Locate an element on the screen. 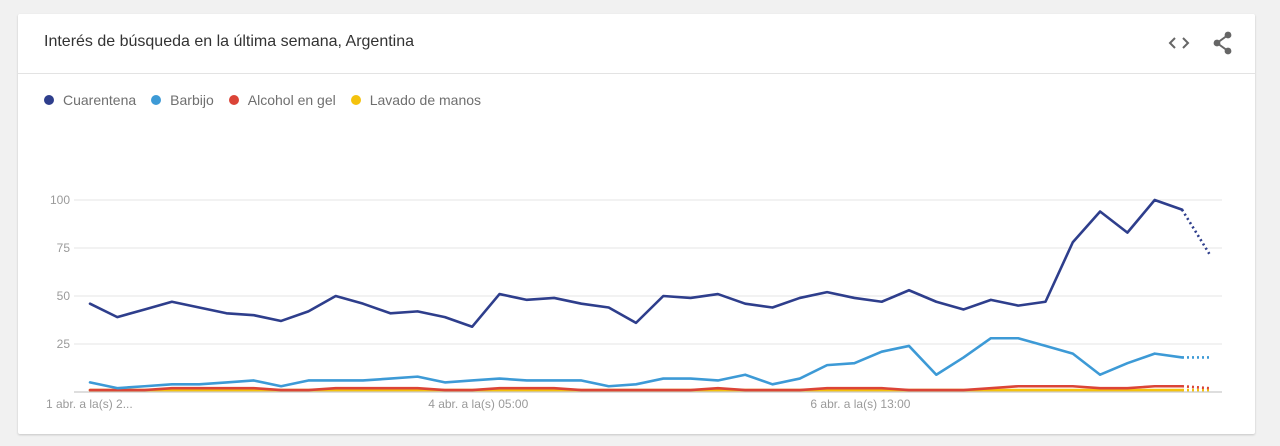 The width and height of the screenshot is (1280, 446). y-tick-label: 50 is located at coordinates (64, 296).